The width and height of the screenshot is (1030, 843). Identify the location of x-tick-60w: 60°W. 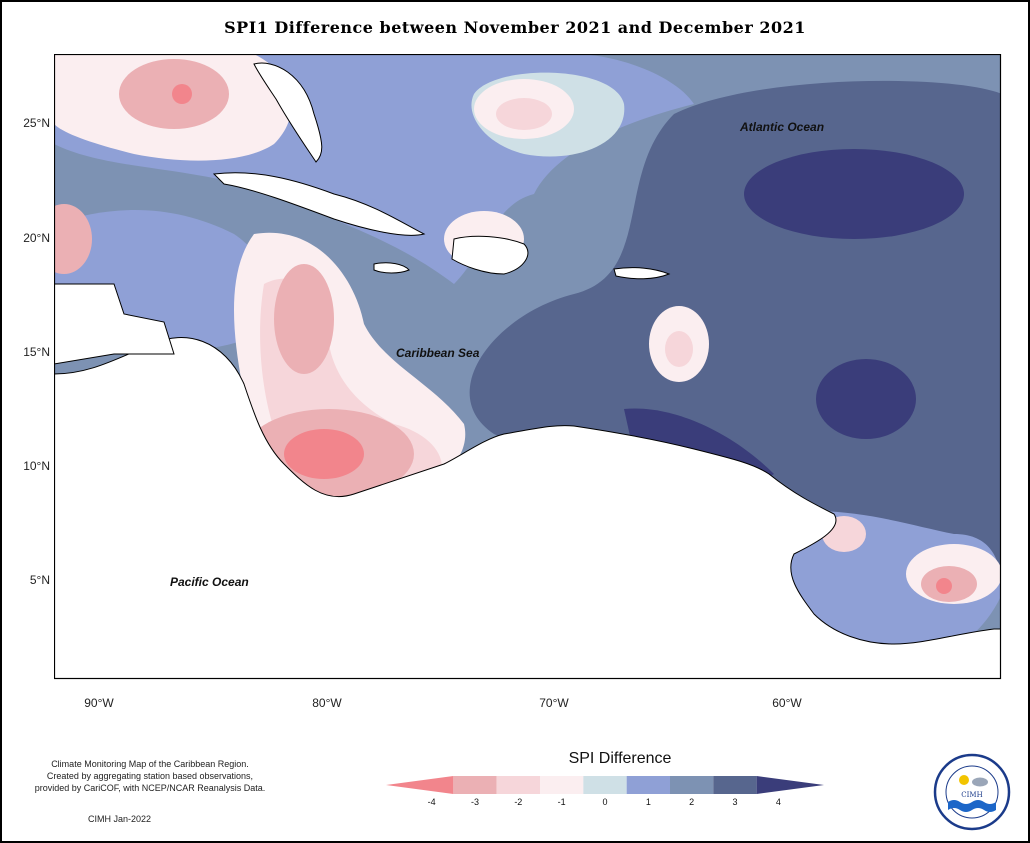
(787, 703).